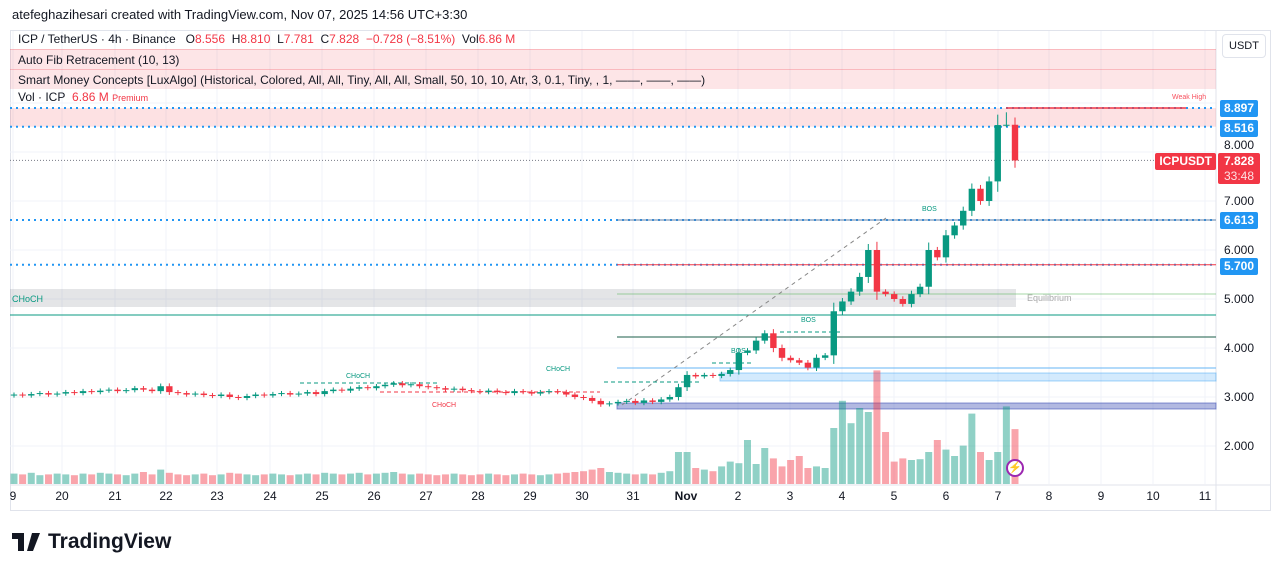  What do you see at coordinates (633, 496) in the screenshot?
I see `time-tick: 31` at bounding box center [633, 496].